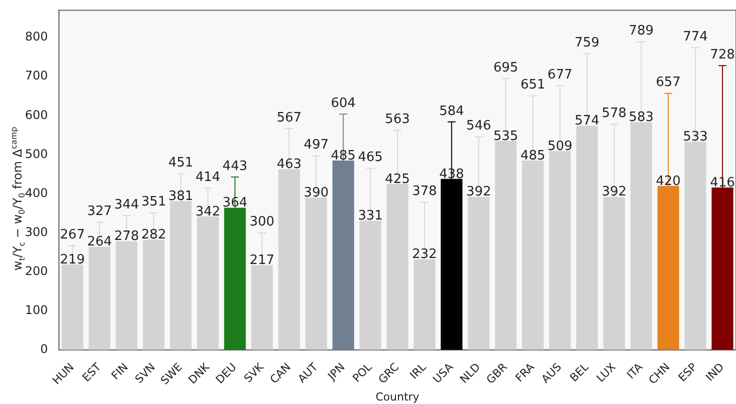 This screenshot has width=736, height=404. Describe the element at coordinates (479, 126) in the screenshot. I see `annotation: 546` at that location.